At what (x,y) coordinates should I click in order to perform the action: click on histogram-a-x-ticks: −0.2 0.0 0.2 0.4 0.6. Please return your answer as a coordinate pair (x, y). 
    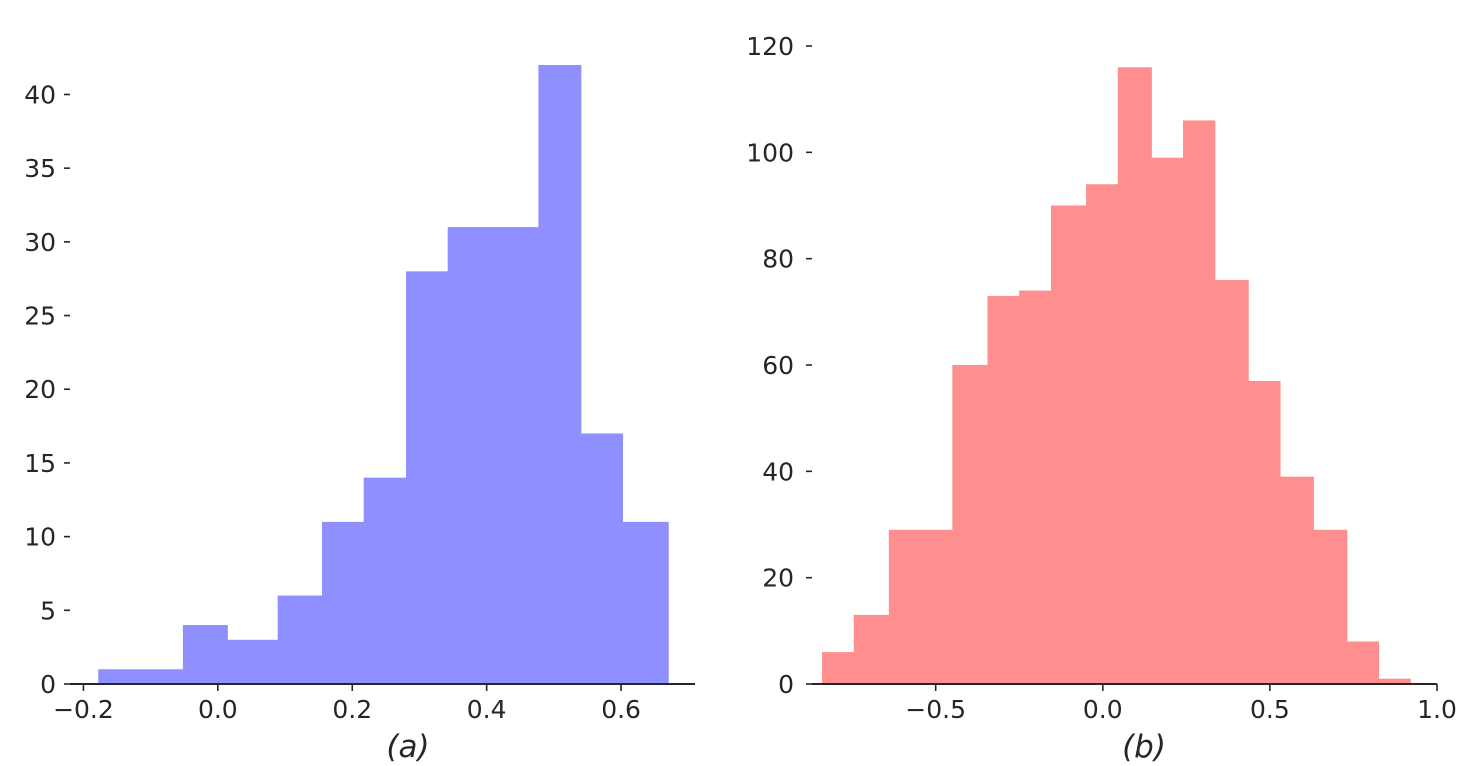
    Looking at the image, I should click on (347, 704).